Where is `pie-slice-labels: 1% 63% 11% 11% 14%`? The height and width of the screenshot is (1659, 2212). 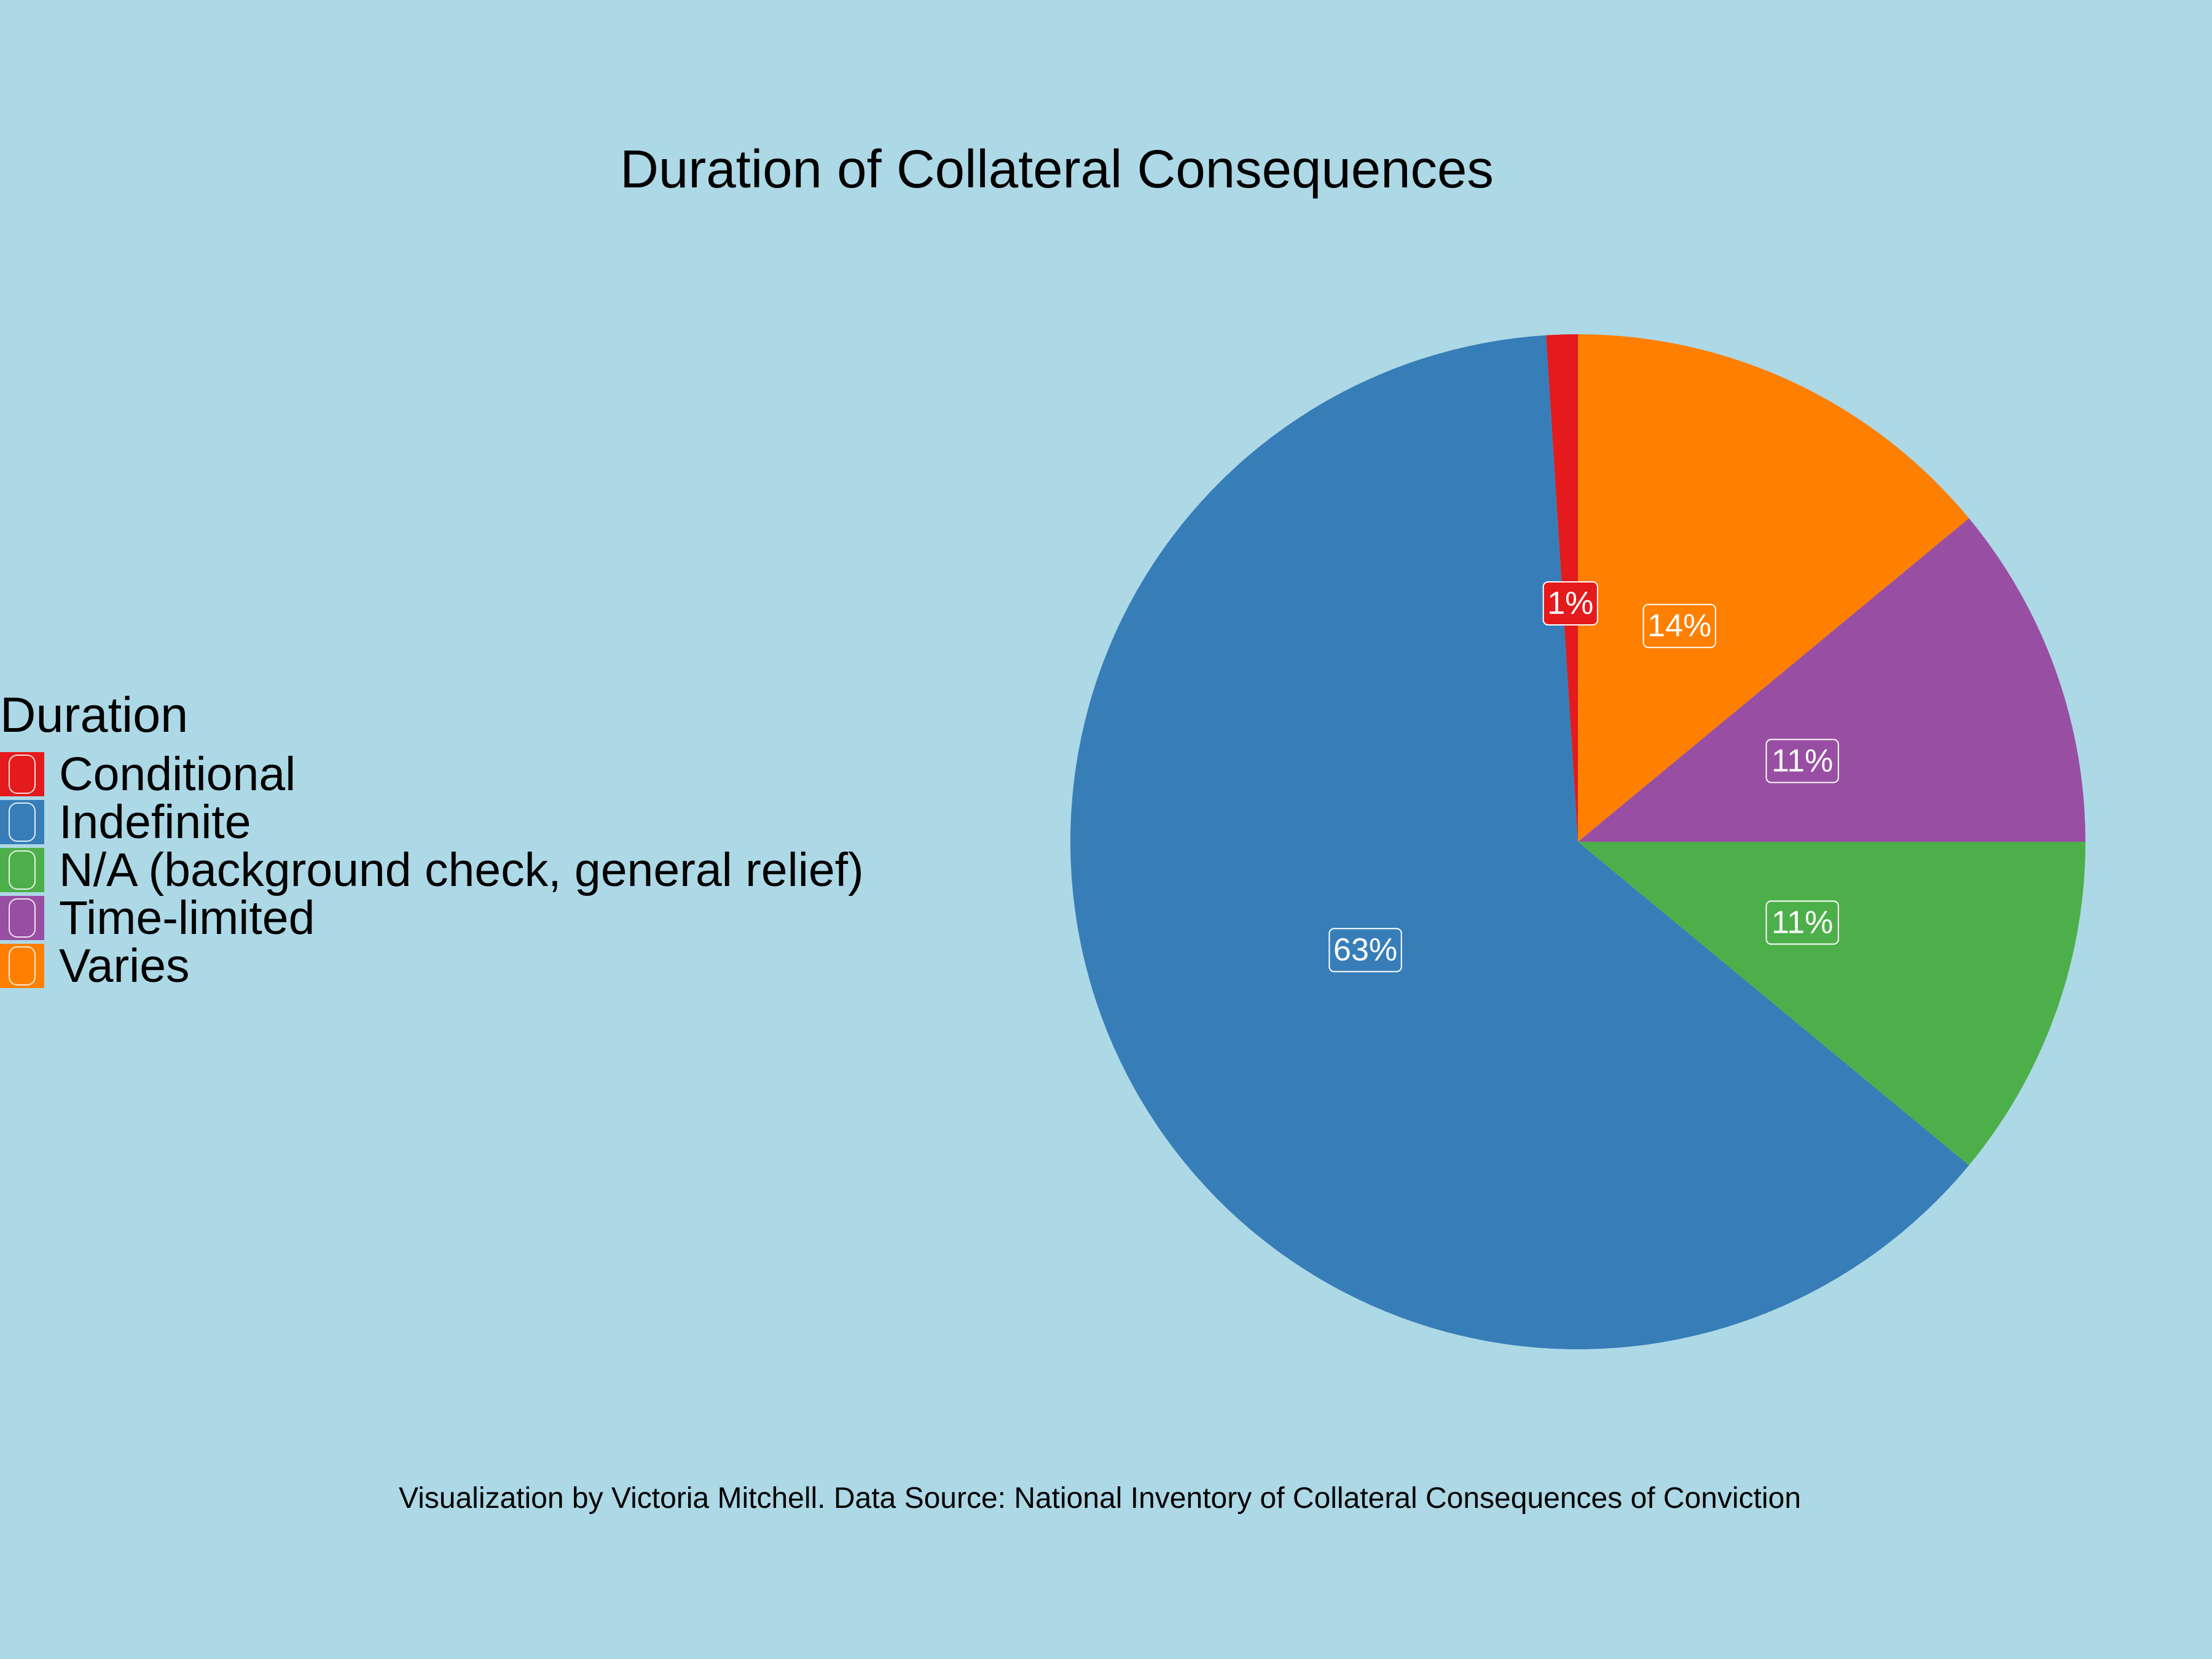
pie-slice-labels: 1% 63% 11% 11% 14% is located at coordinates (1583, 777).